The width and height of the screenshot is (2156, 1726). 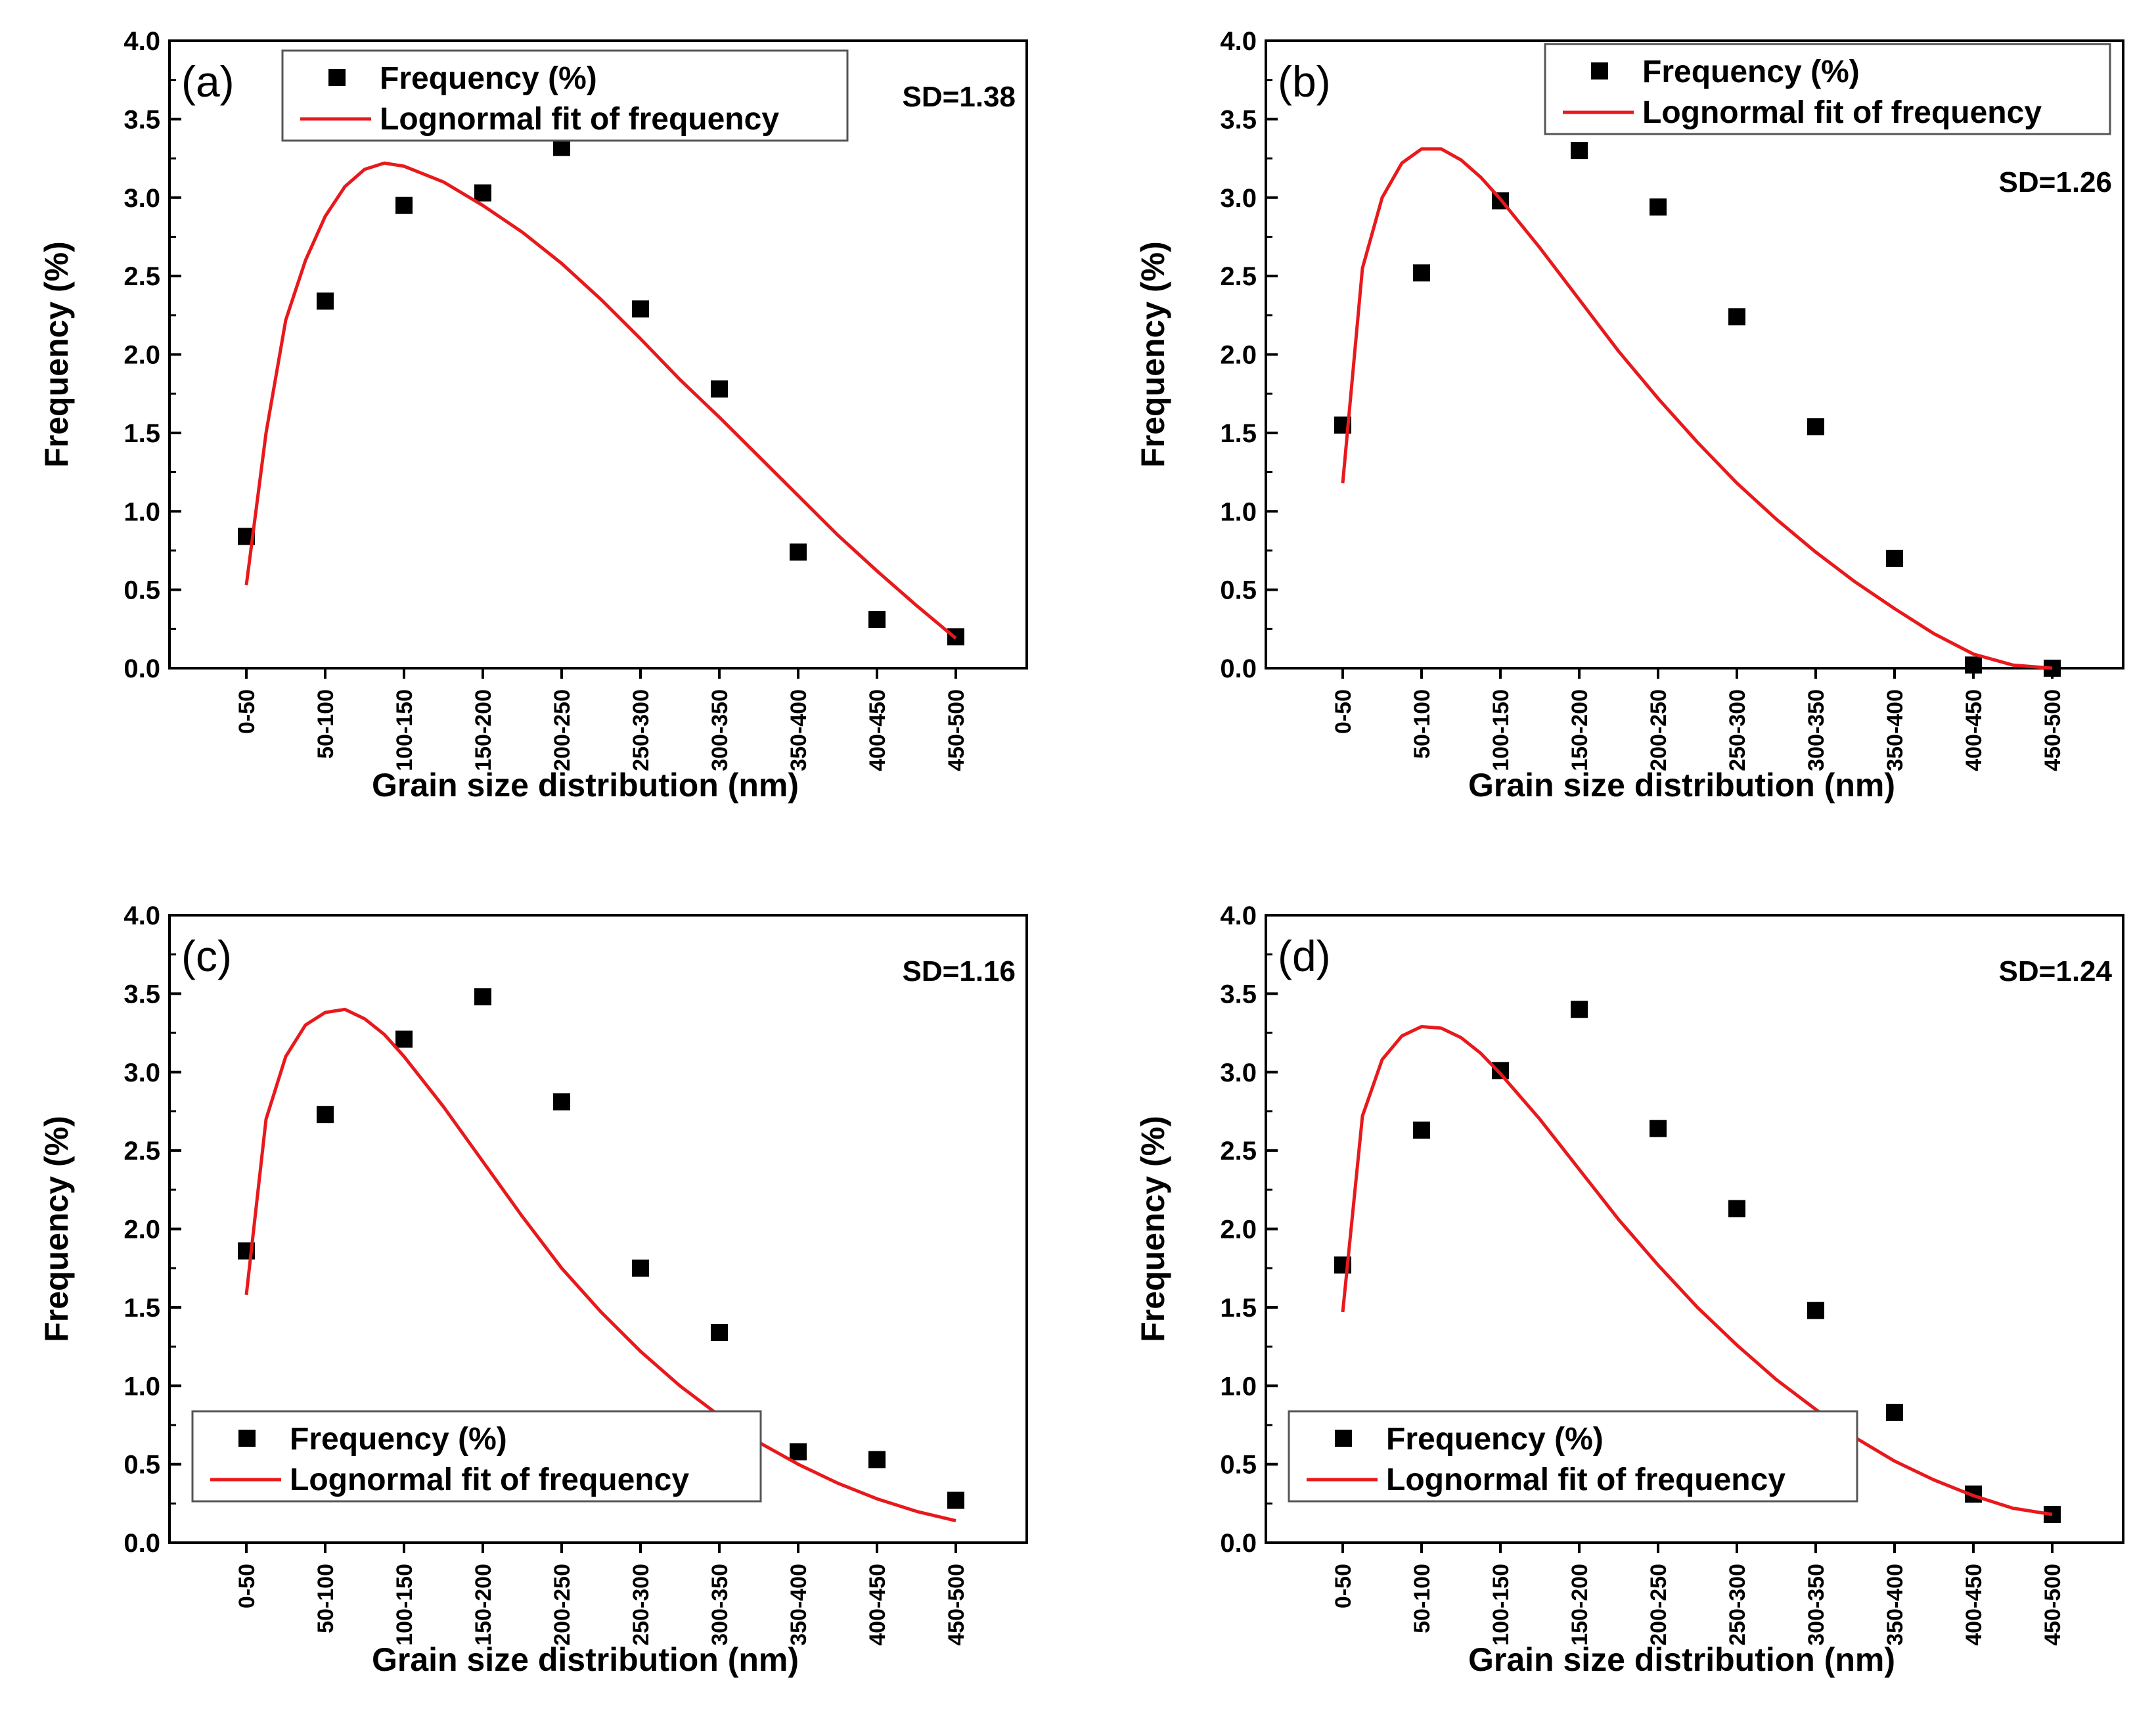 What do you see at coordinates (1304, 956) in the screenshot?
I see `panel-label: (d)` at bounding box center [1304, 956].